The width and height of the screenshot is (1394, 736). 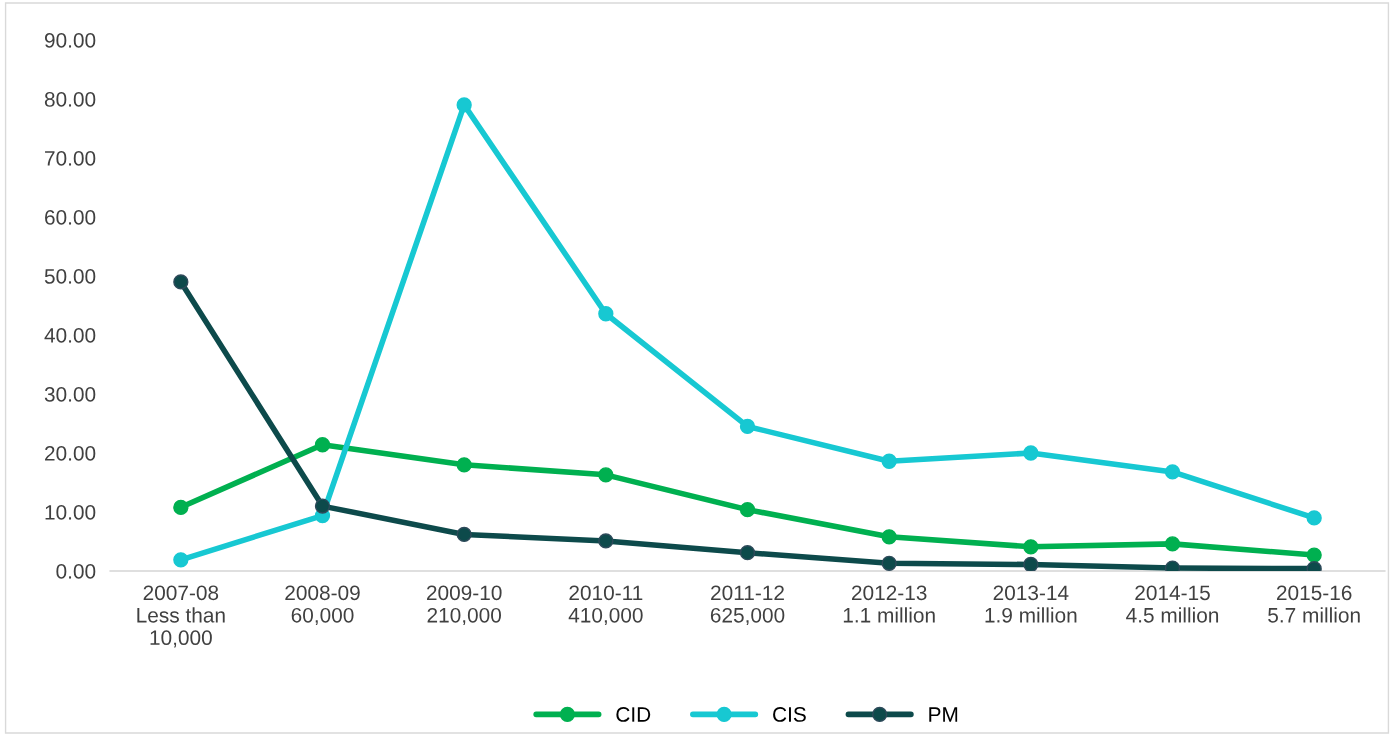 What do you see at coordinates (789, 714) in the screenshot?
I see `legend-label: CIS` at bounding box center [789, 714].